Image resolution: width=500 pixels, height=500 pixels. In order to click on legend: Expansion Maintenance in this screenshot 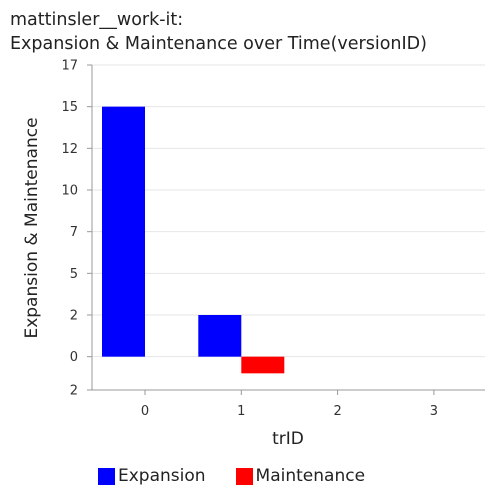, I will do `click(246, 476)`.